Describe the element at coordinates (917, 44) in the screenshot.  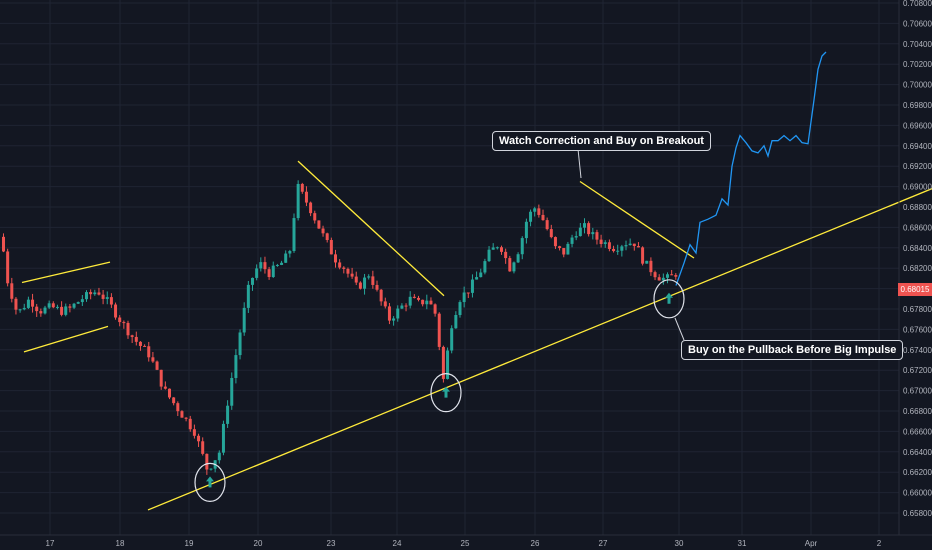
I see `price-tick-label: 0.70400` at that location.